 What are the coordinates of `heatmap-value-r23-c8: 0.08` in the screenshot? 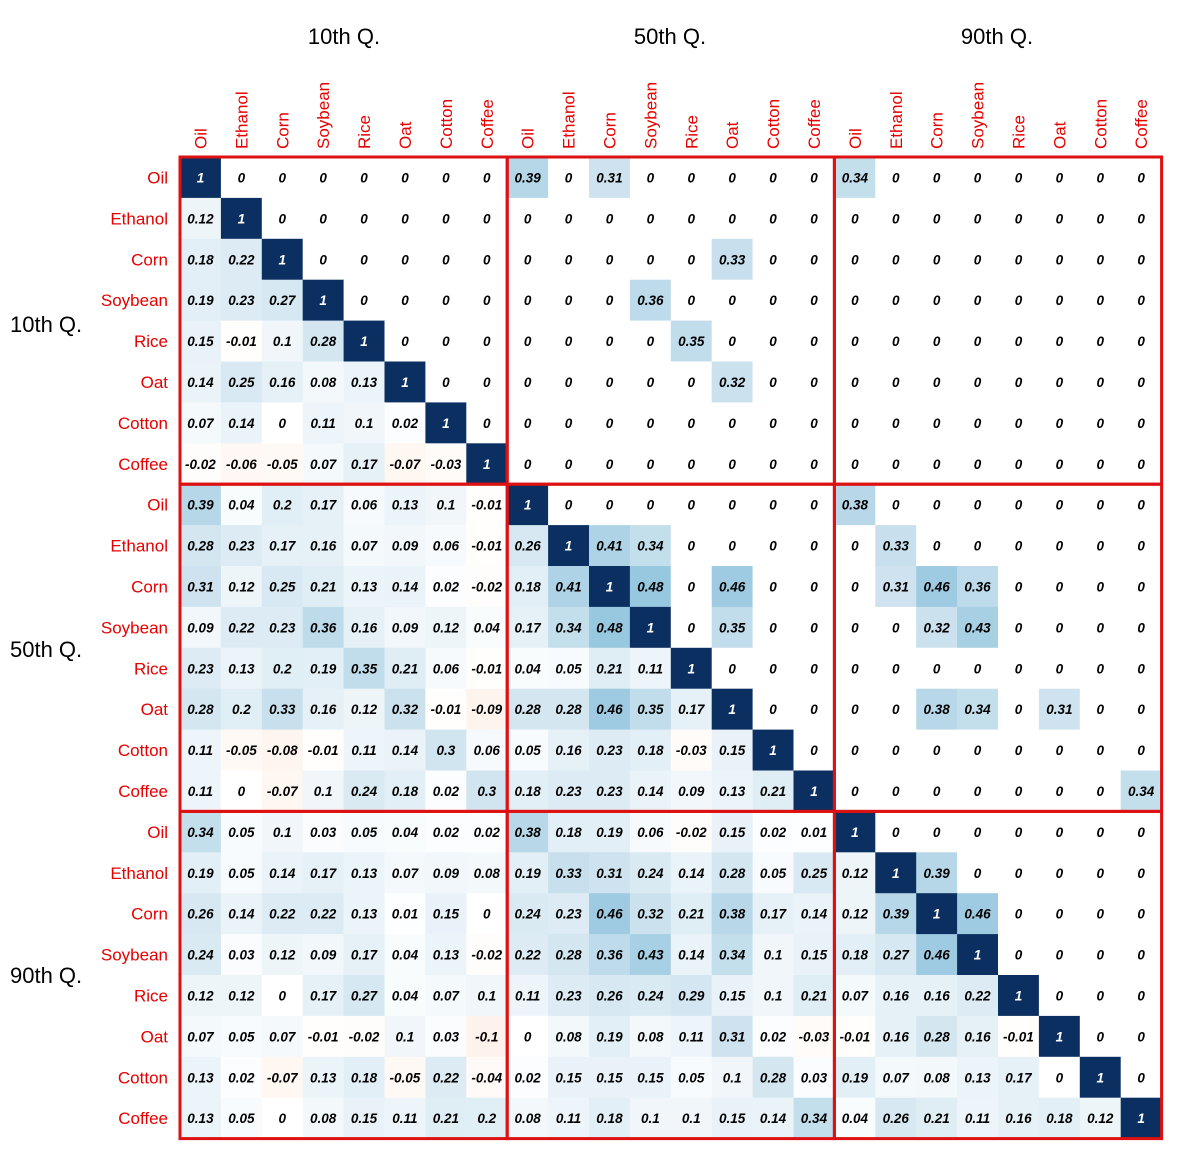 It's located at (528, 1118).